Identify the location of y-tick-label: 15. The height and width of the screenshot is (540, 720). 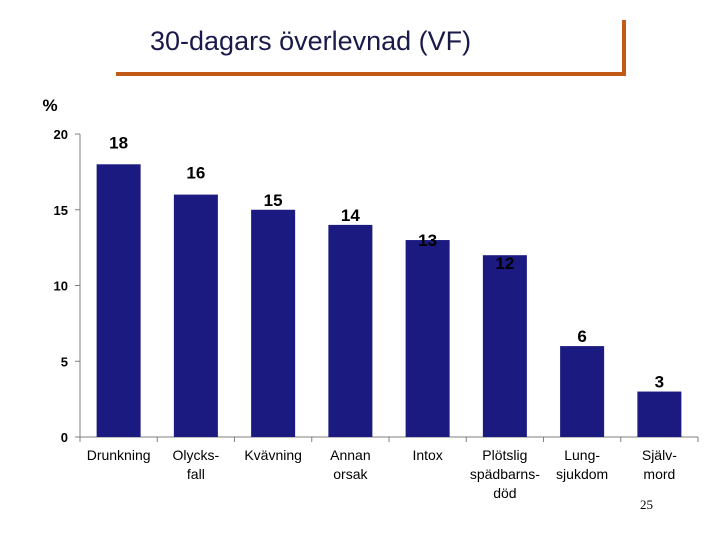
(61, 210).